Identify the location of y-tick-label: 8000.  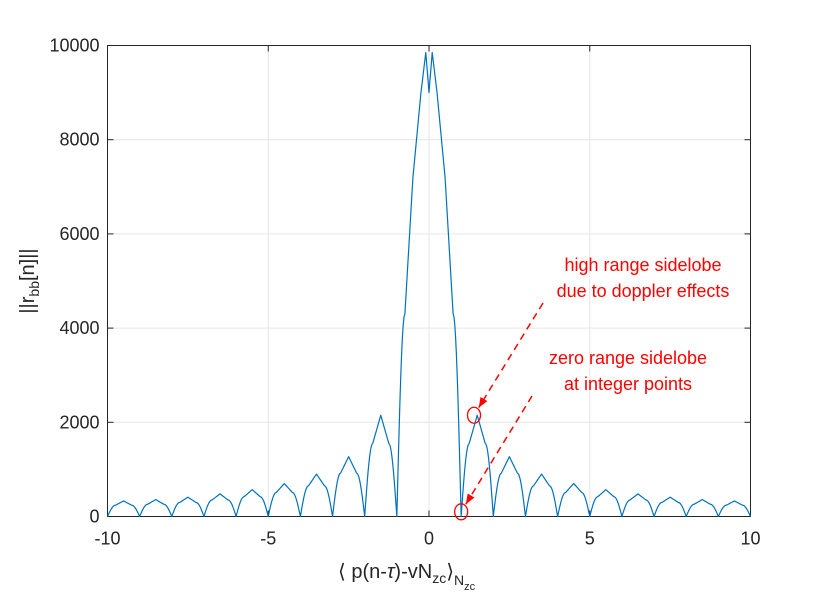
(79, 140).